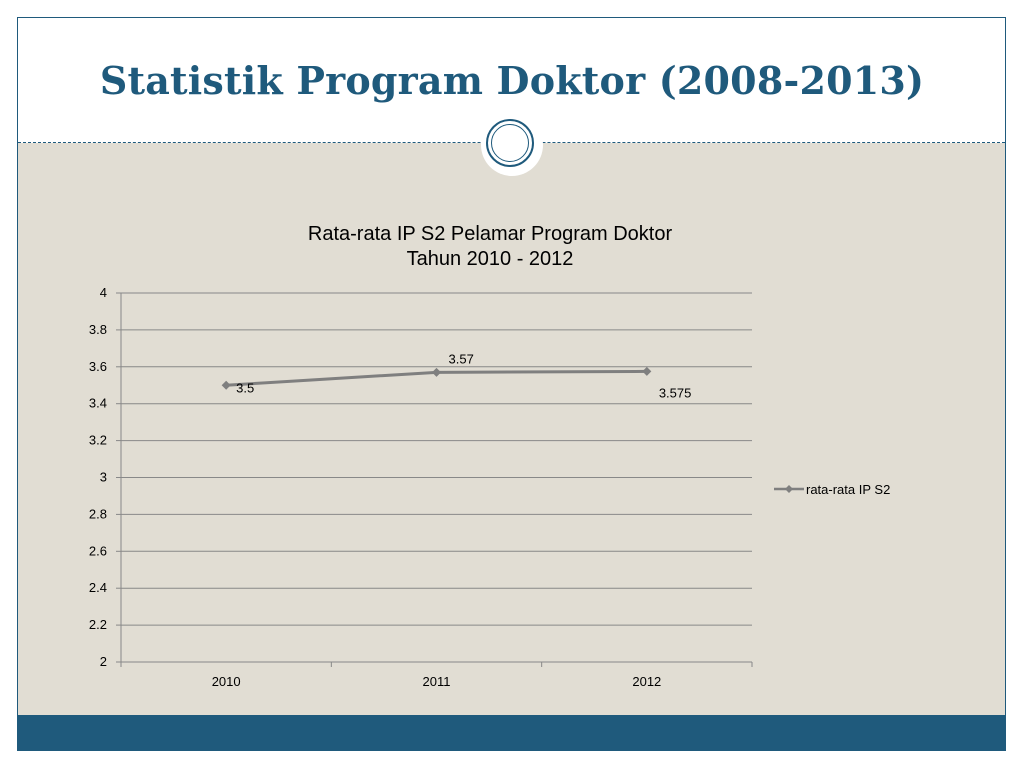  I want to click on y-tick-label: 3.4, so click(98, 403).